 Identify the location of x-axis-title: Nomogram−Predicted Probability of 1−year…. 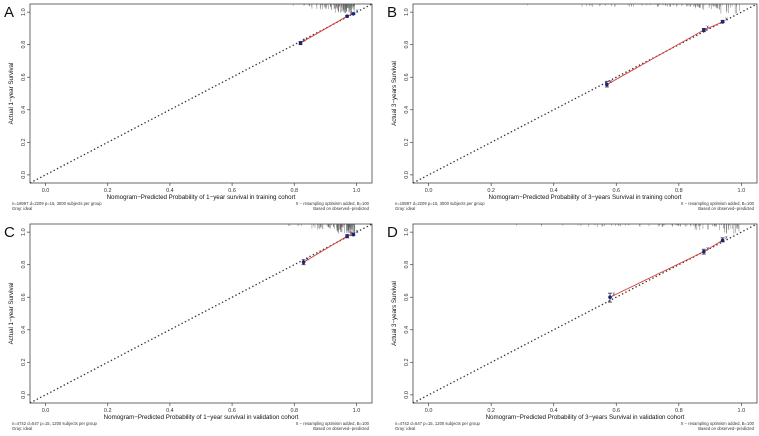
(201, 417).